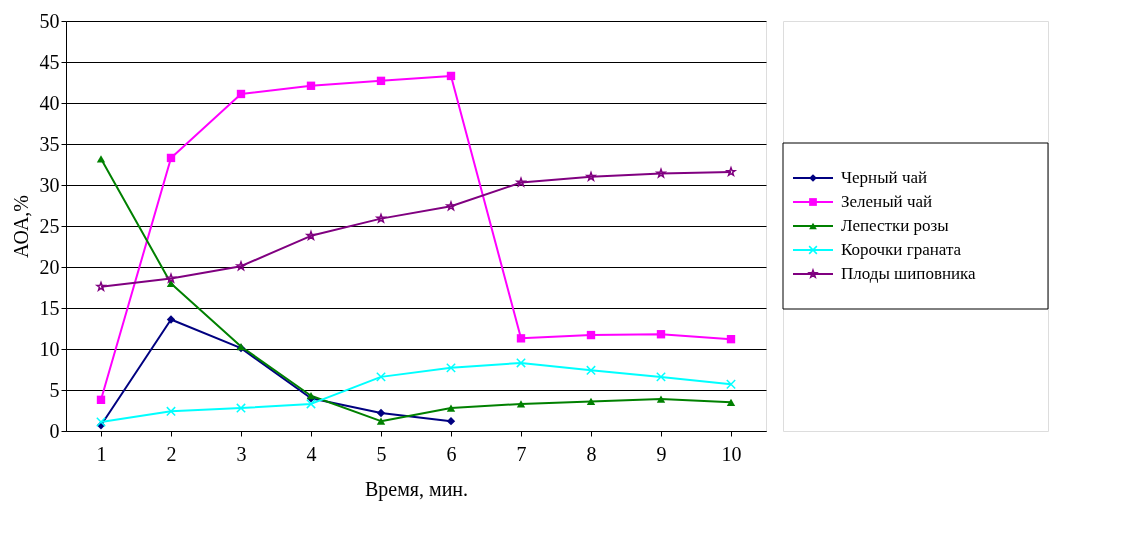 The image size is (1144, 533). Describe the element at coordinates (521, 453) in the screenshot. I see `x-tick-label: 7` at that location.